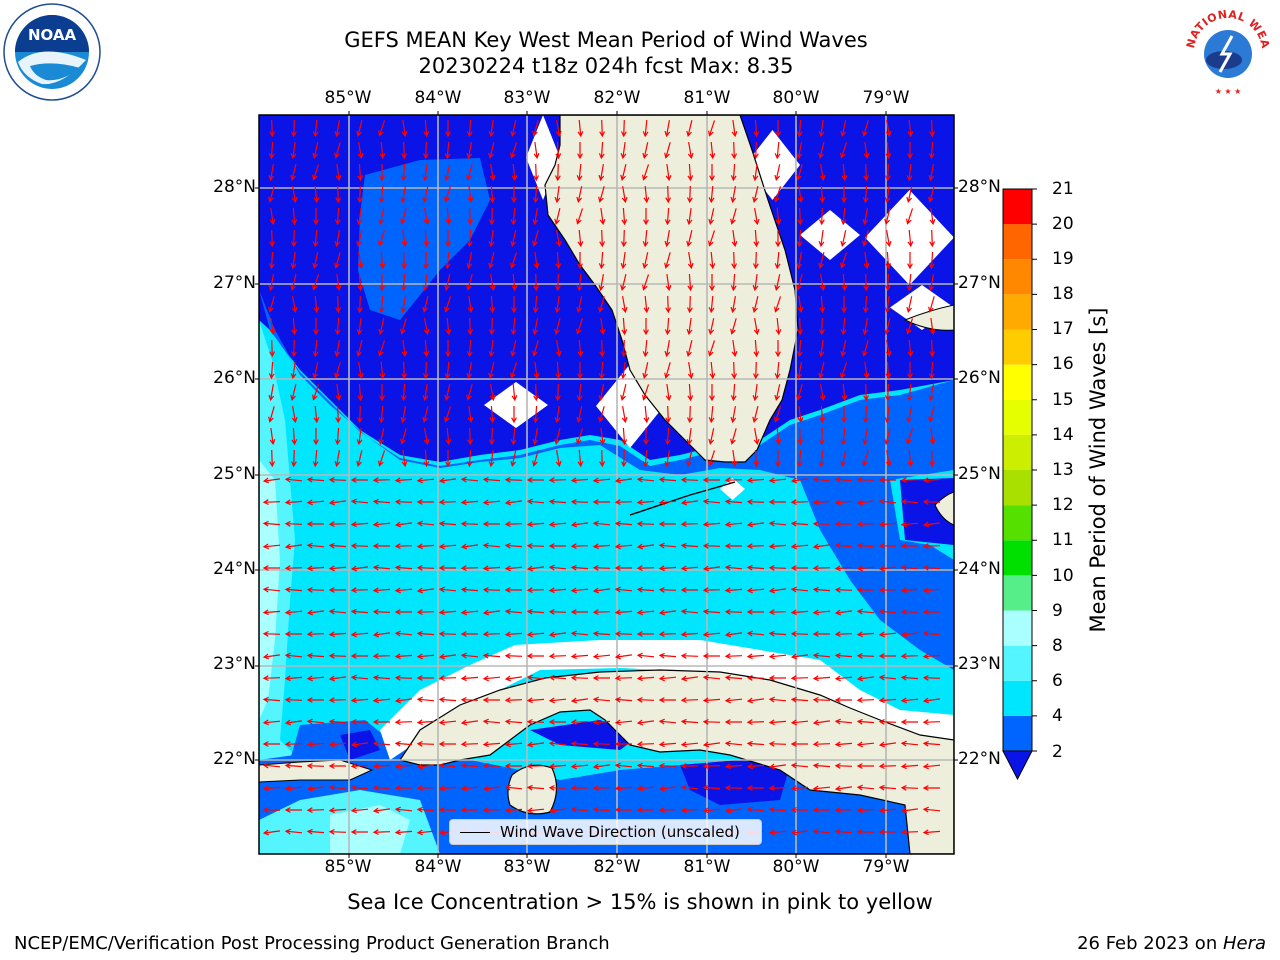 Image resolution: width=1280 pixels, height=960 pixels. What do you see at coordinates (234, 569) in the screenshot?
I see `lat-label-left-24n: 24°N` at bounding box center [234, 569].